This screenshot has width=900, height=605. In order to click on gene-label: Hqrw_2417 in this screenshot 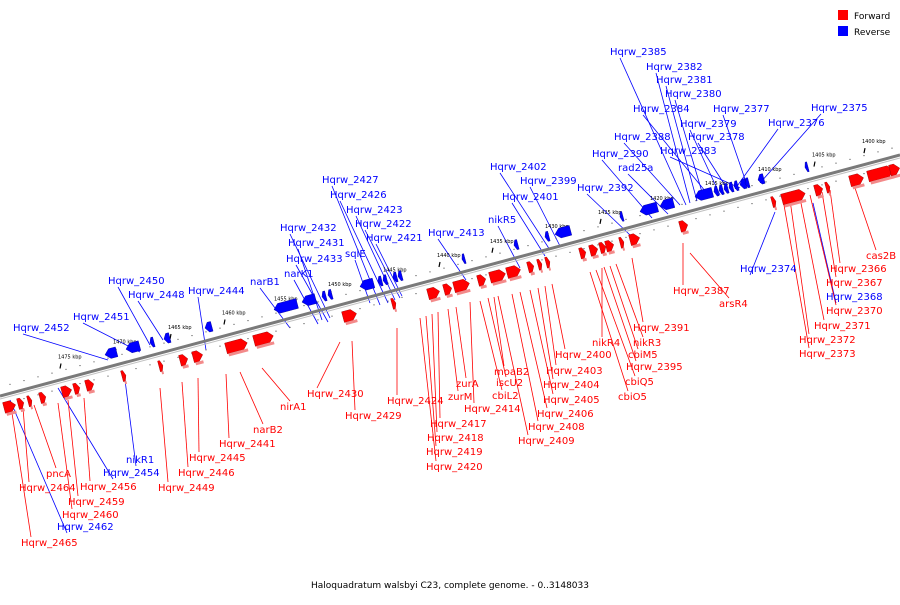, I will do `click(458, 424)`.